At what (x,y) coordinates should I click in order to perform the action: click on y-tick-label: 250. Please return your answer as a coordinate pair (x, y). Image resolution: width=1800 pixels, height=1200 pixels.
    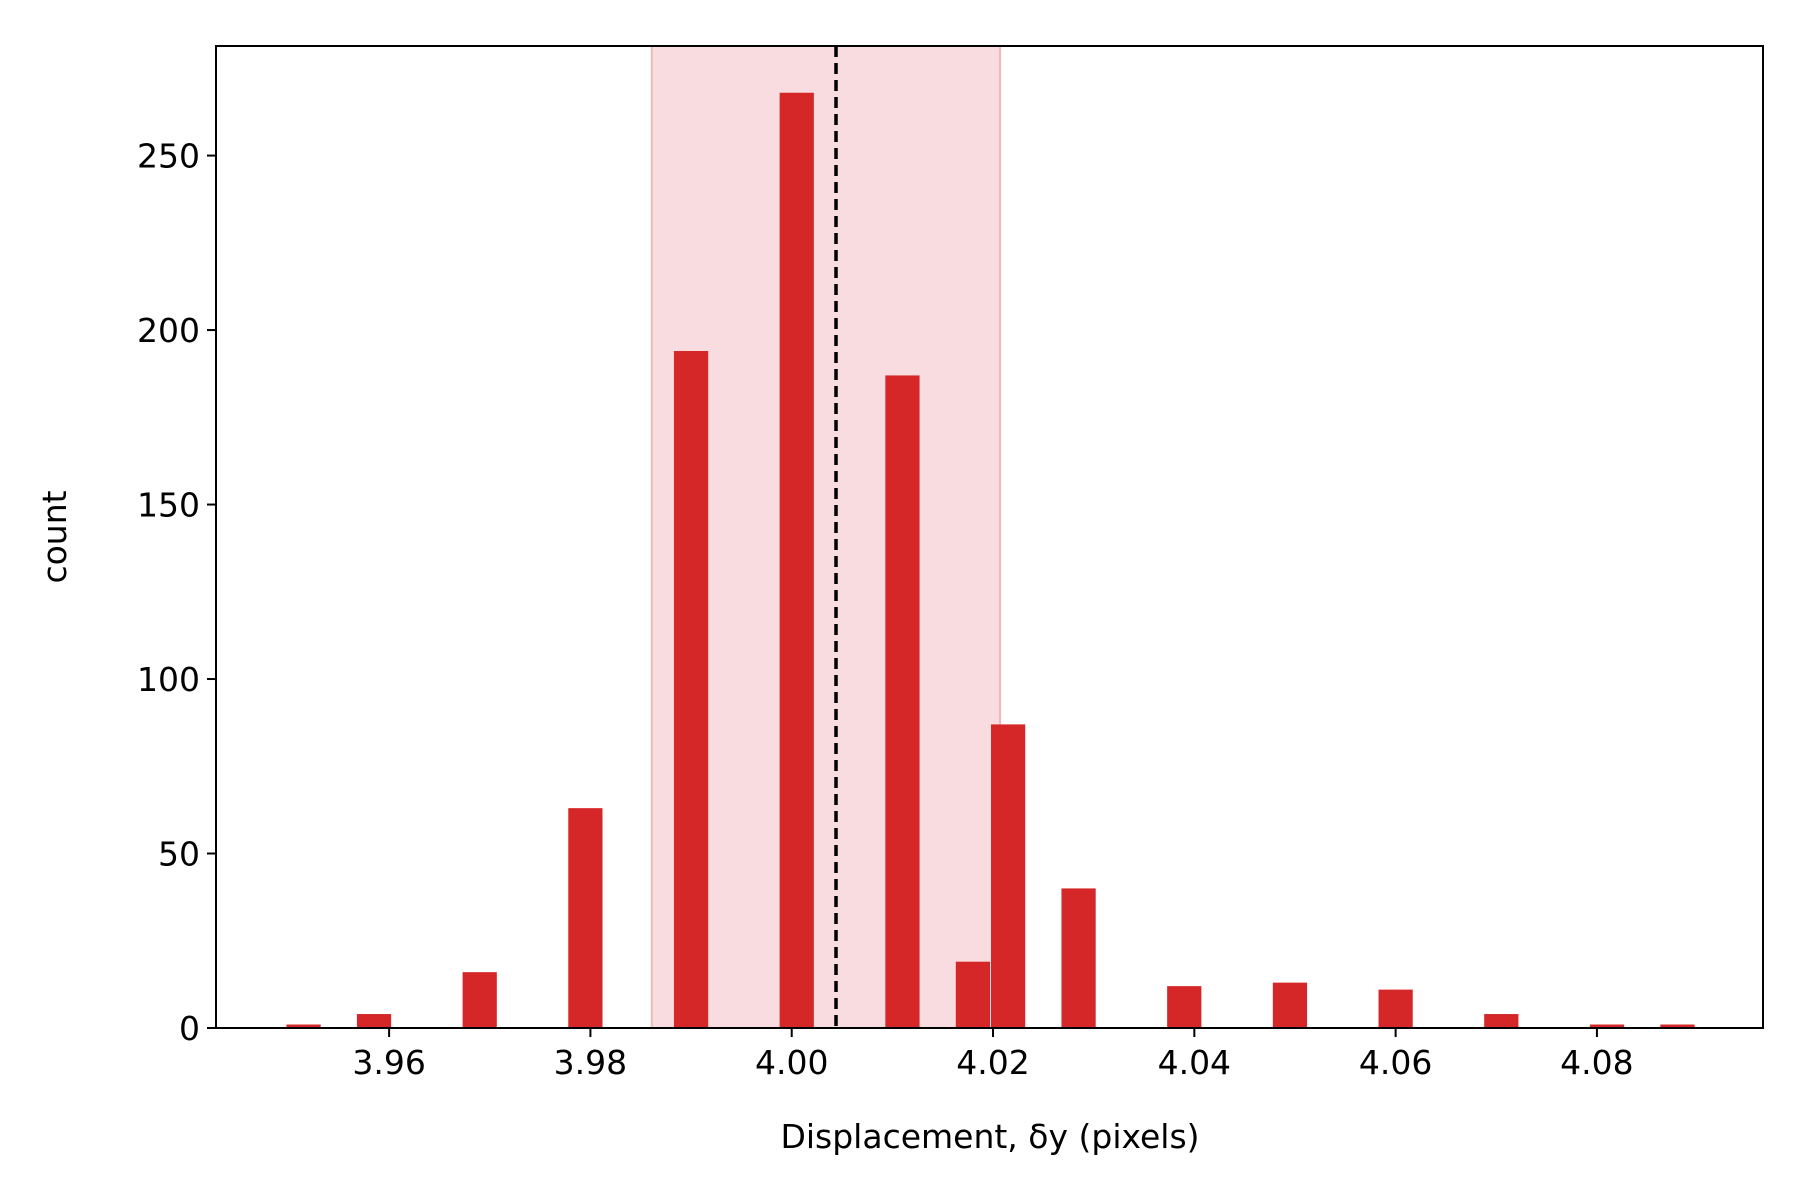
    Looking at the image, I should click on (168, 156).